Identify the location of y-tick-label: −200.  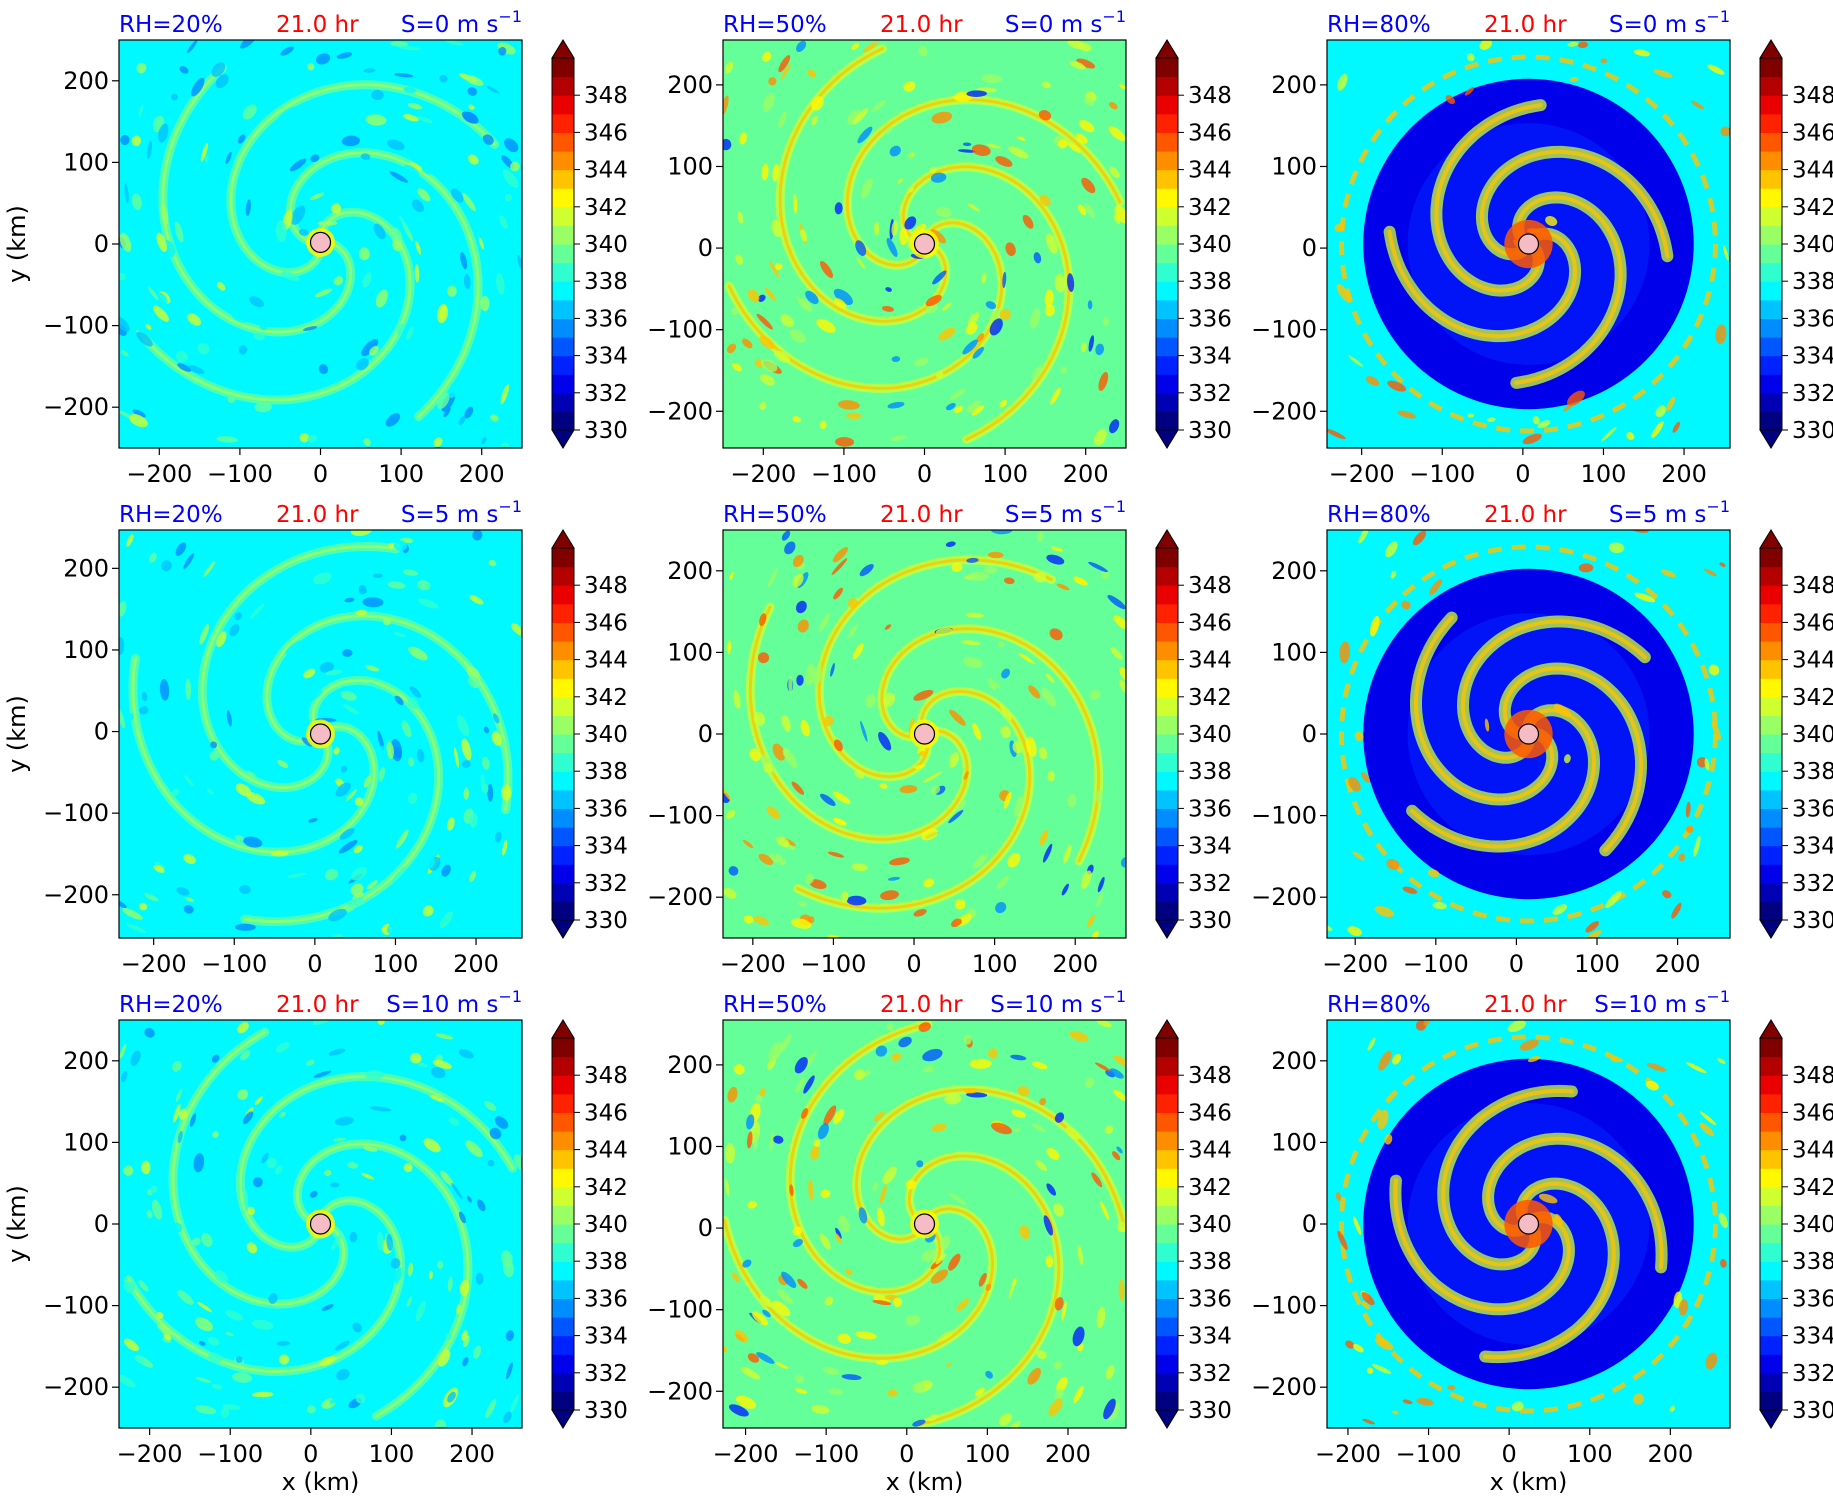
(680, 1391).